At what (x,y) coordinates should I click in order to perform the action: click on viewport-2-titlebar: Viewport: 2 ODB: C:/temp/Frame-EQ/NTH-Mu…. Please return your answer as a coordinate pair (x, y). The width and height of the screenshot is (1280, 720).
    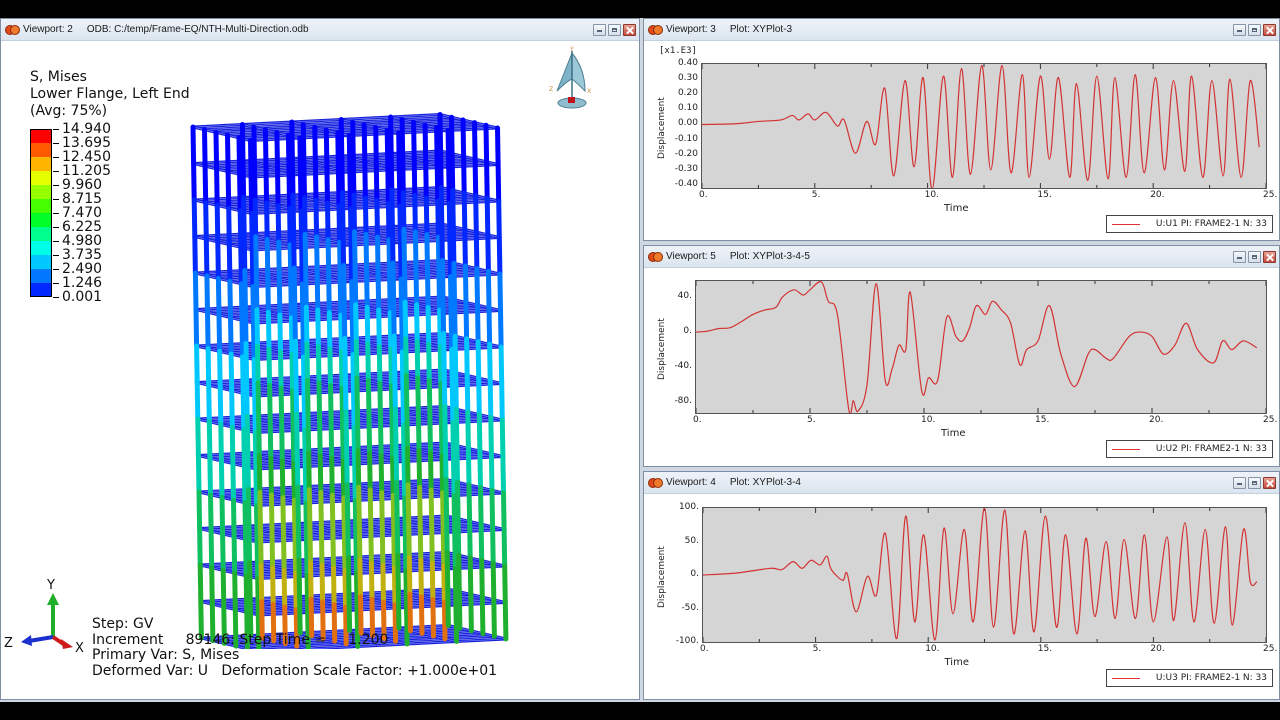
    Looking at the image, I should click on (320, 30).